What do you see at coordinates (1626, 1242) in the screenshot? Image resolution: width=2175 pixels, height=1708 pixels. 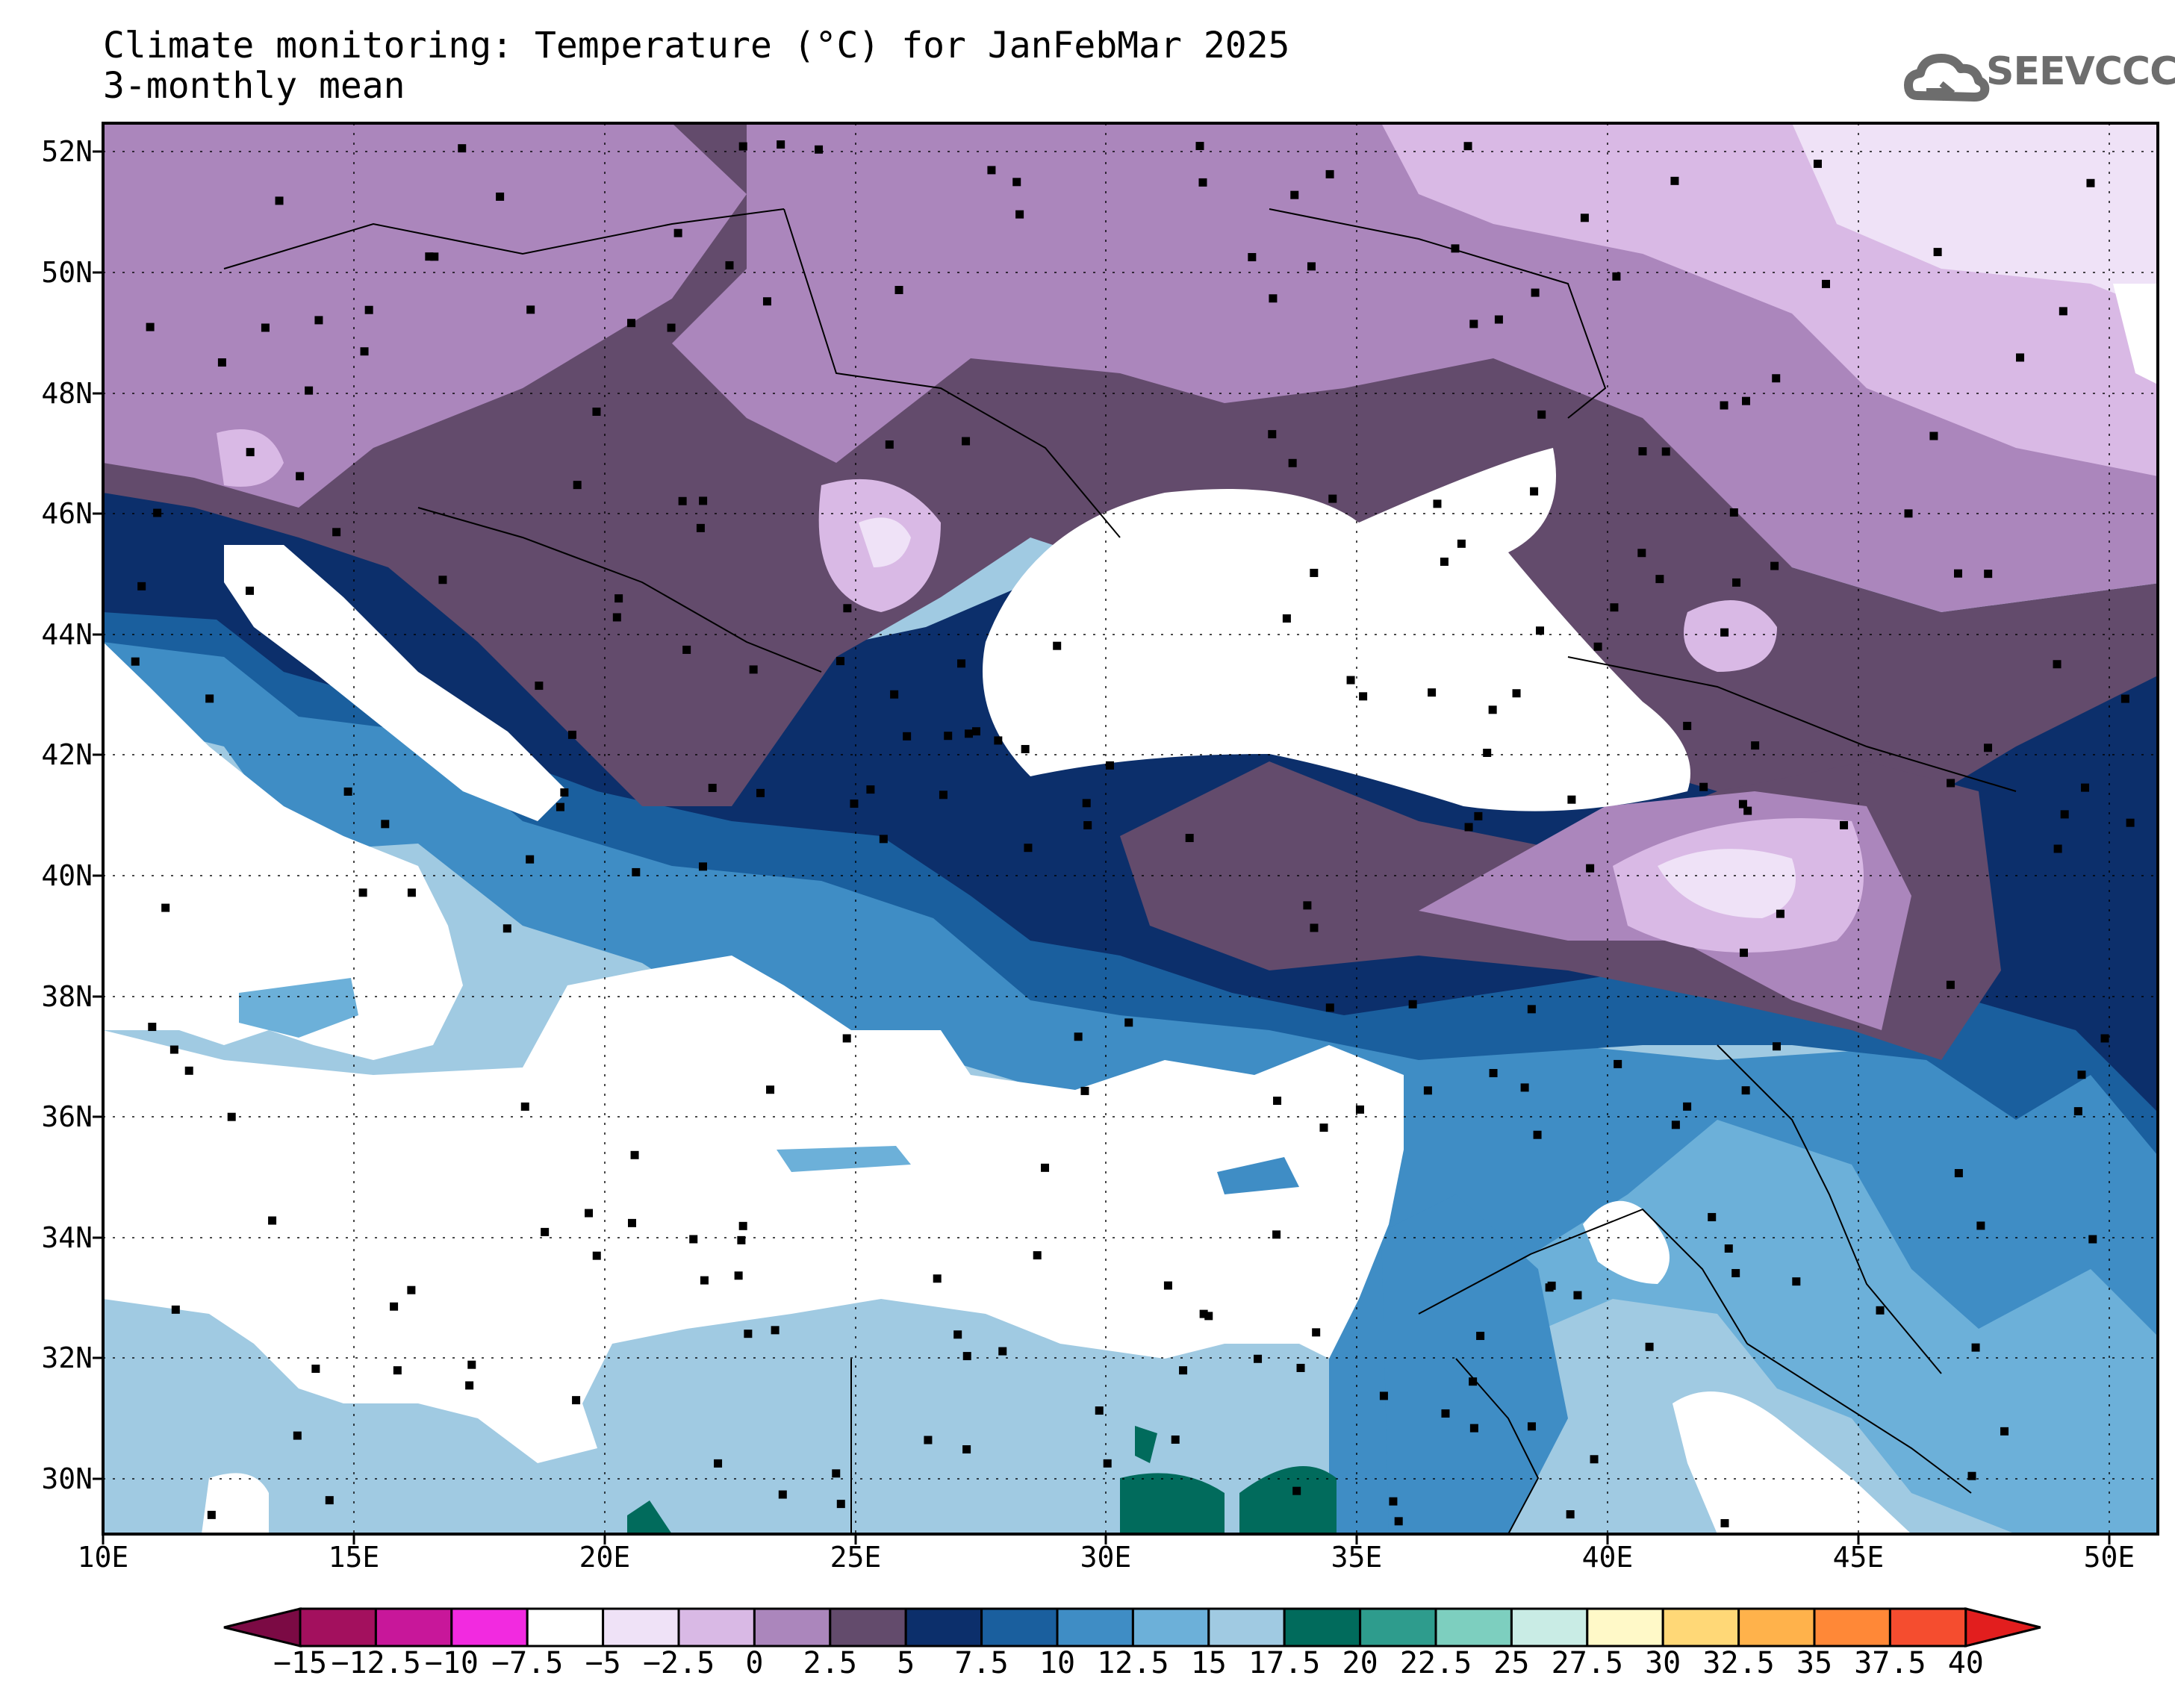 I see `syria-white-blob` at bounding box center [1626, 1242].